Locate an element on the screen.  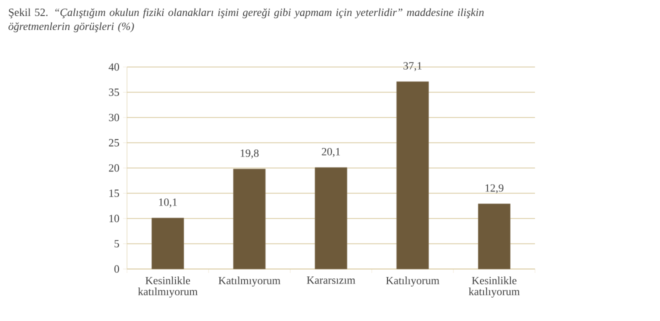
y-tick-label: 25 is located at coordinates (114, 142).